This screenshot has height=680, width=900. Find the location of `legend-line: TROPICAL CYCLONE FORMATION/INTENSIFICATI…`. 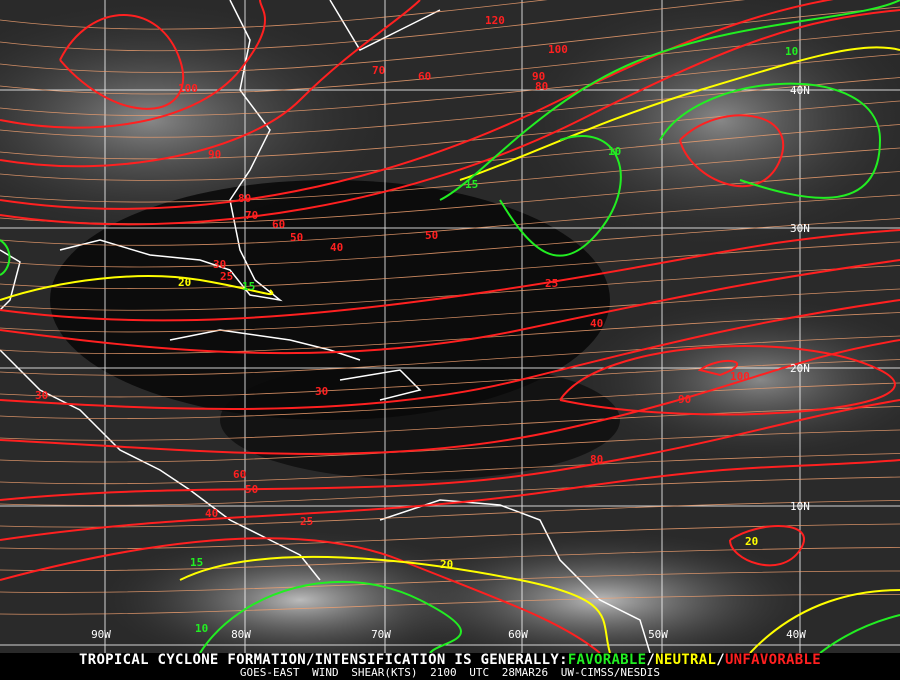

legend-line: TROPICAL CYCLONE FORMATION/INTENSIFICATI… is located at coordinates (450, 660).